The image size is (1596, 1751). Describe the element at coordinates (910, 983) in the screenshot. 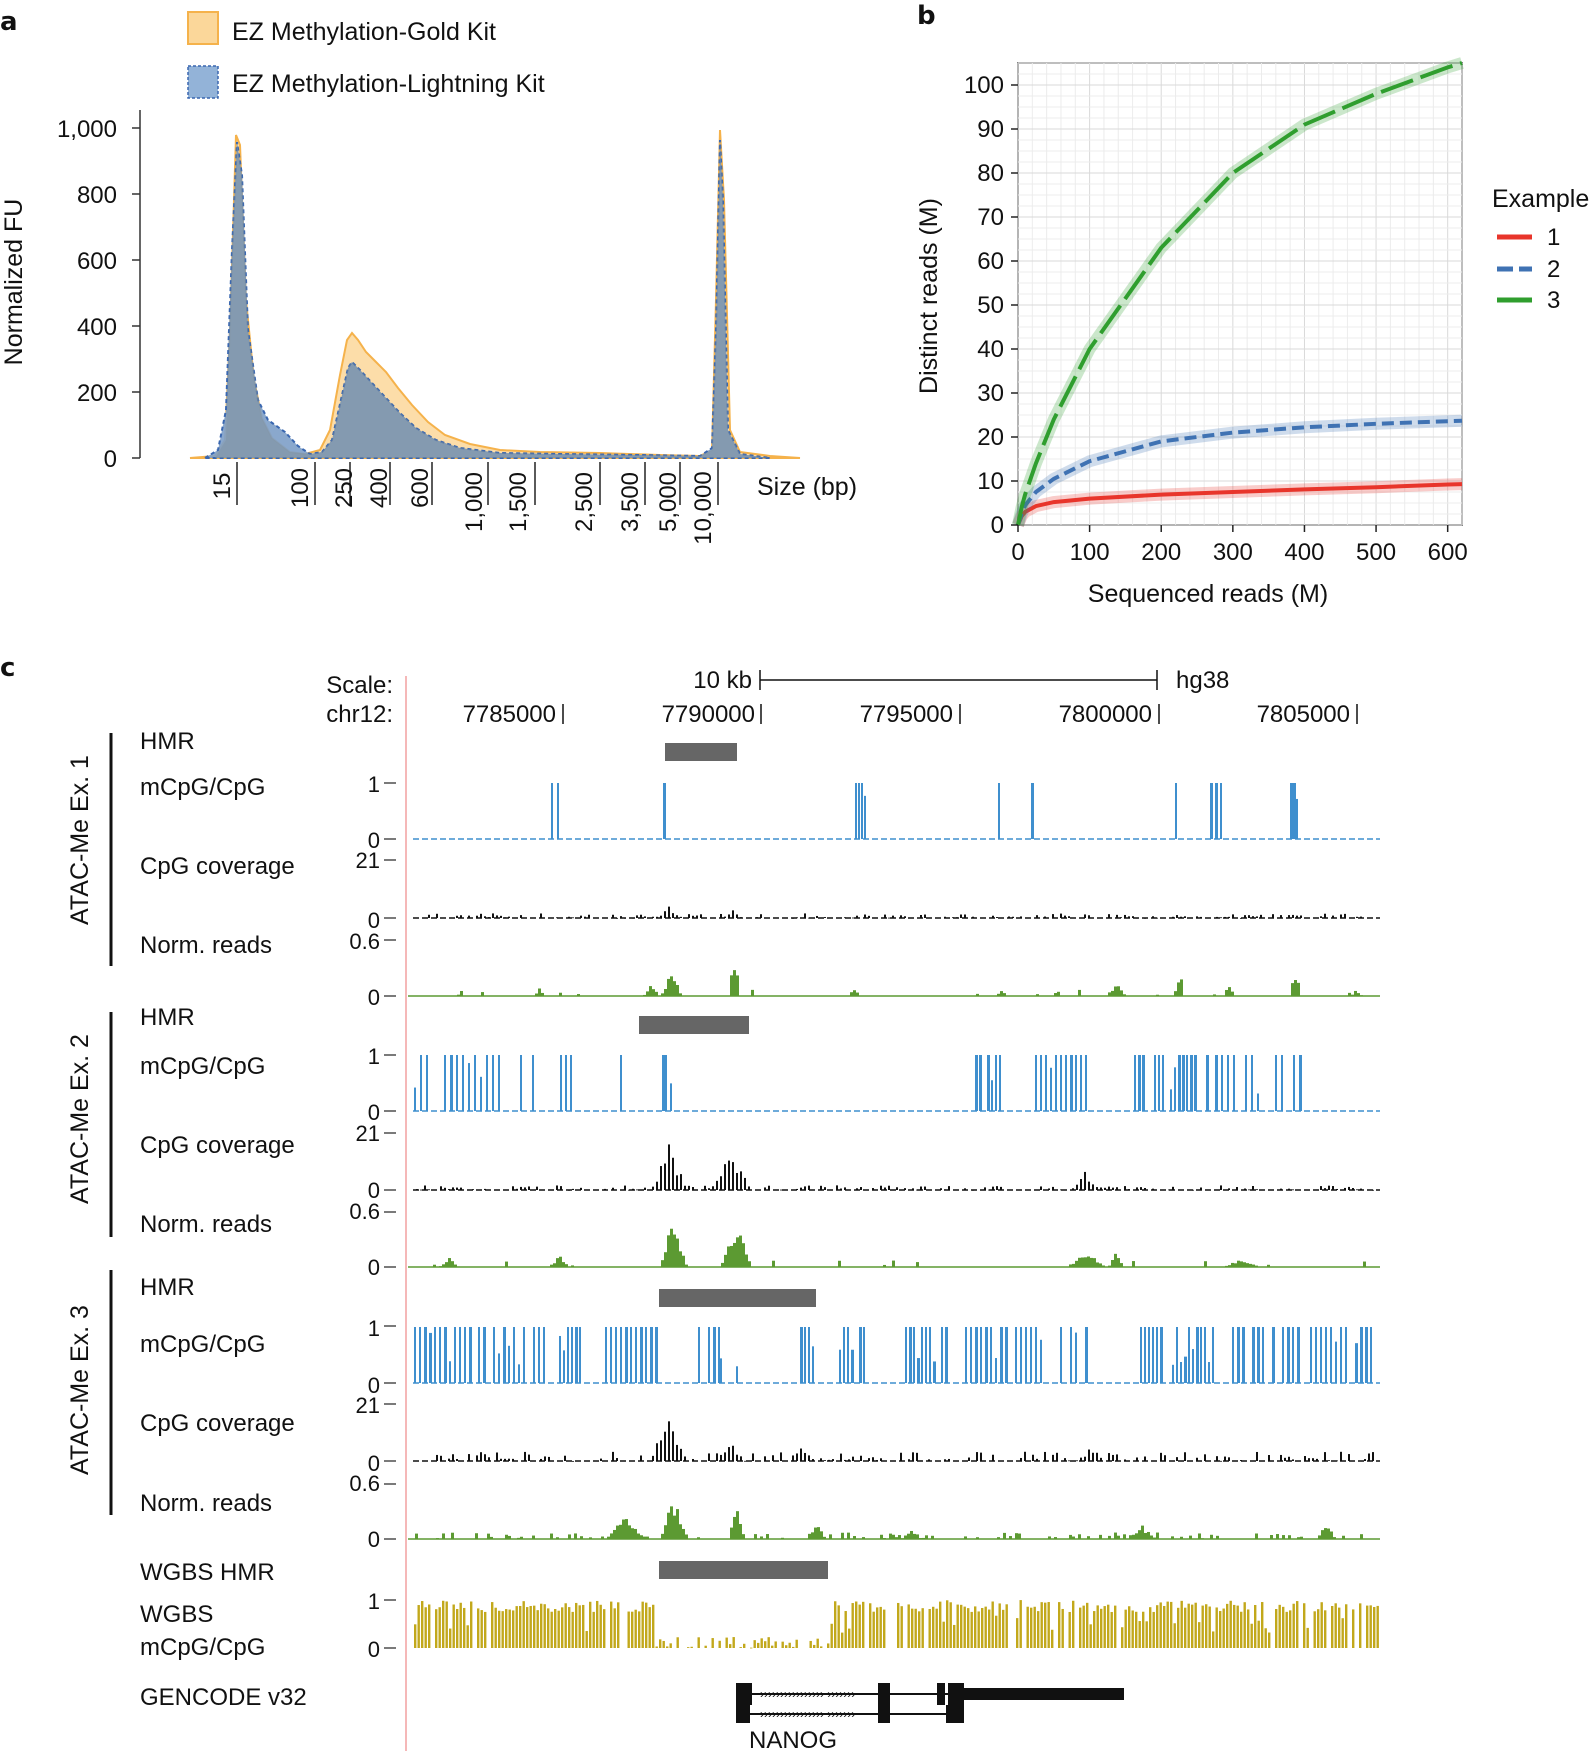

I see `reads-signal` at that location.